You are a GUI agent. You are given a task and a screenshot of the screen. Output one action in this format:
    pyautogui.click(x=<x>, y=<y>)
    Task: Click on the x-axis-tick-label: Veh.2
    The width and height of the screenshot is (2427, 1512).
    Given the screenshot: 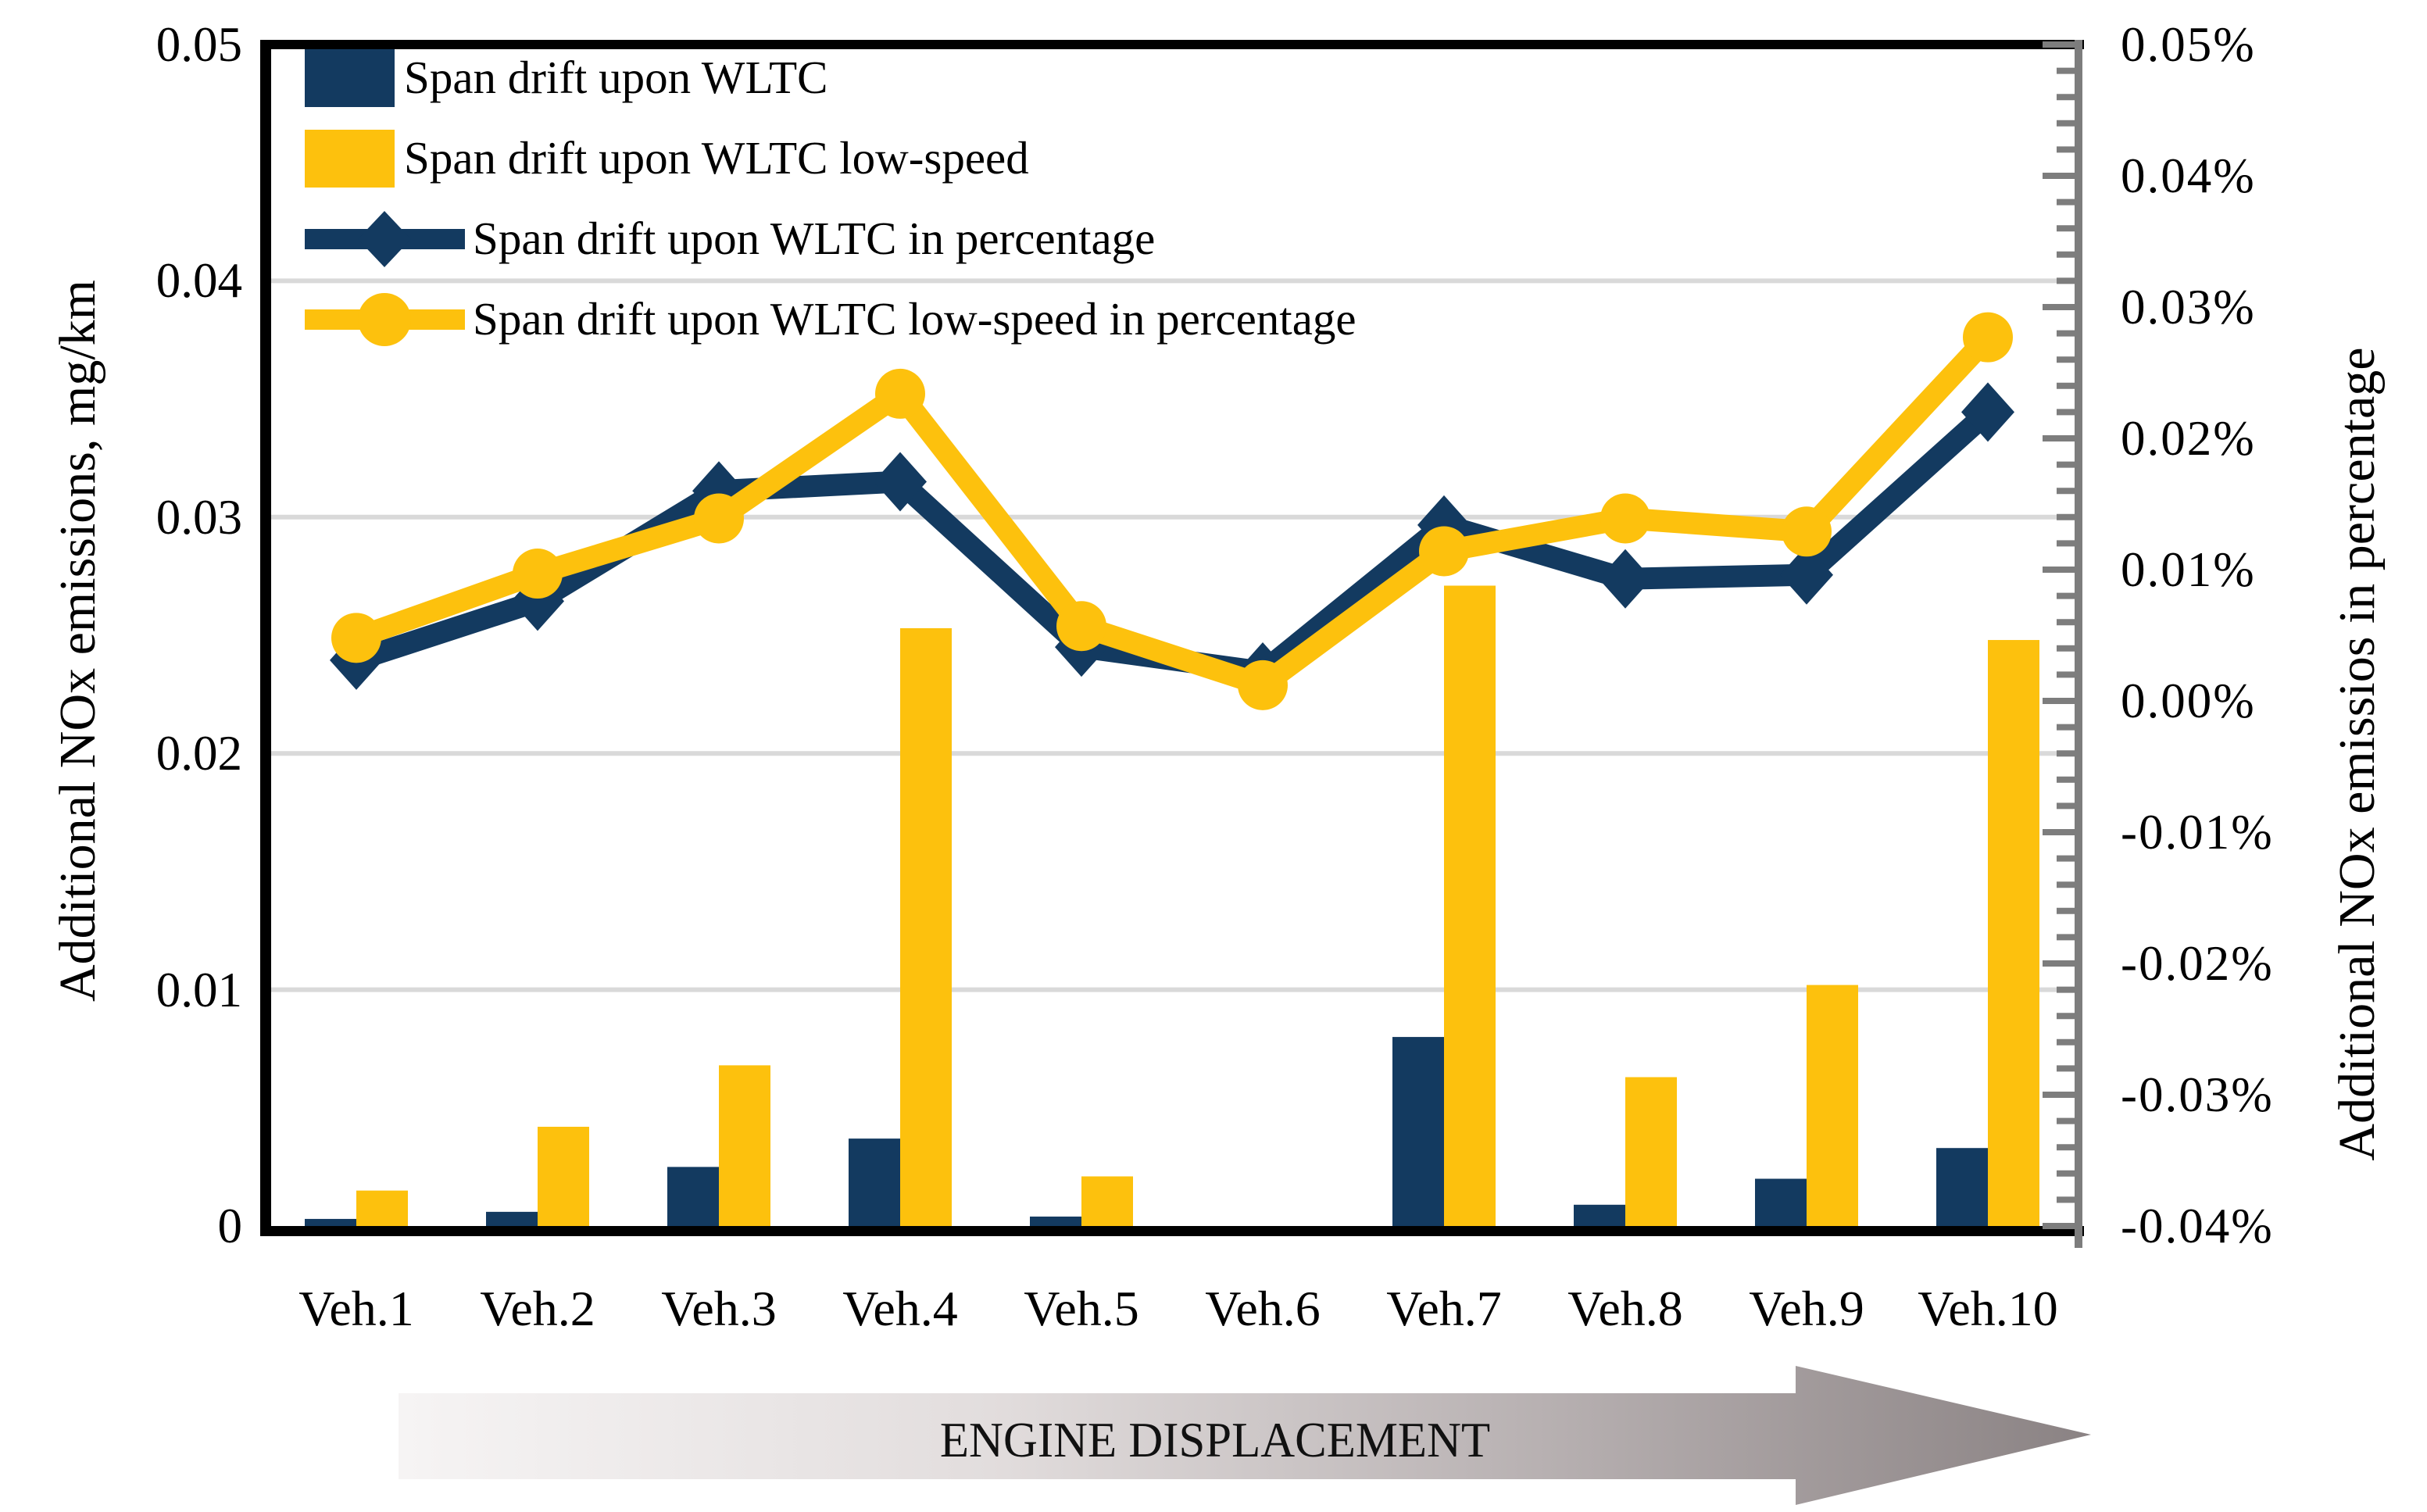 What is the action you would take?
    pyautogui.click(x=537, y=1308)
    